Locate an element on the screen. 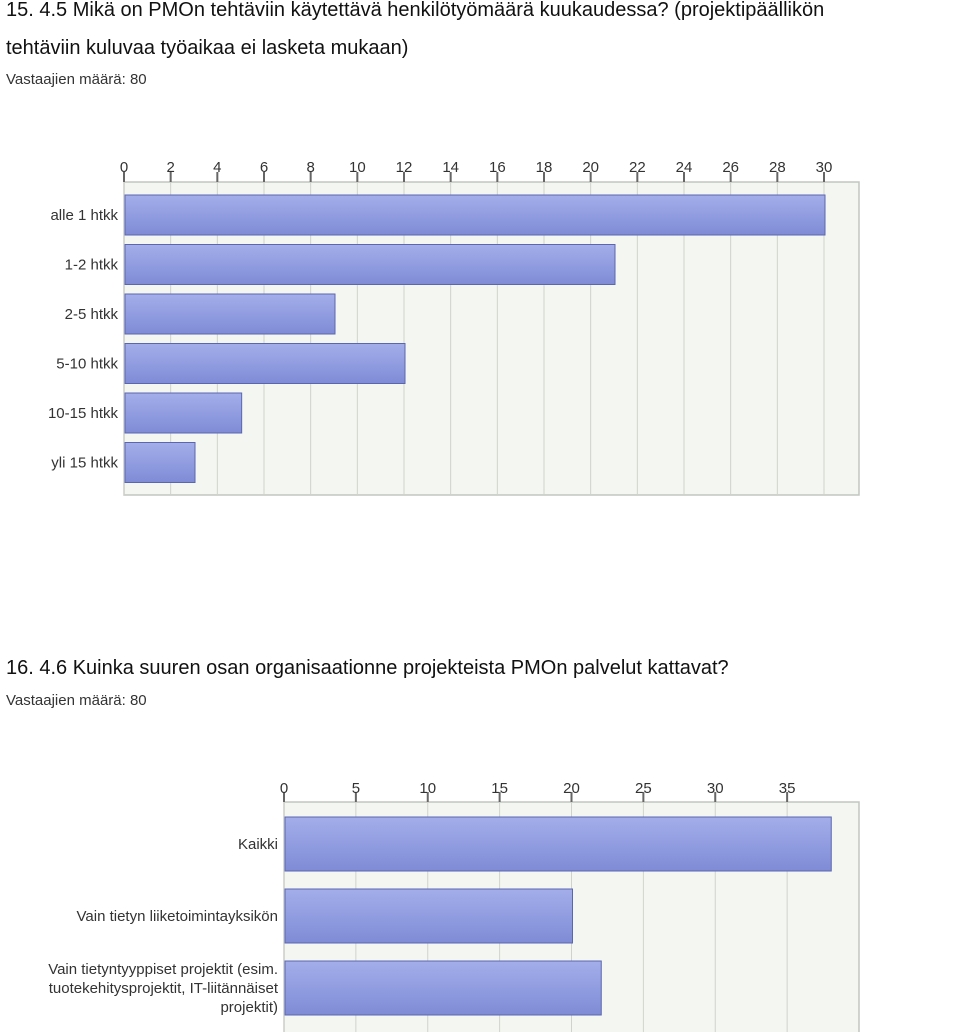 This screenshot has width=960, height=1032. x-tick-label: 5 is located at coordinates (356, 788).